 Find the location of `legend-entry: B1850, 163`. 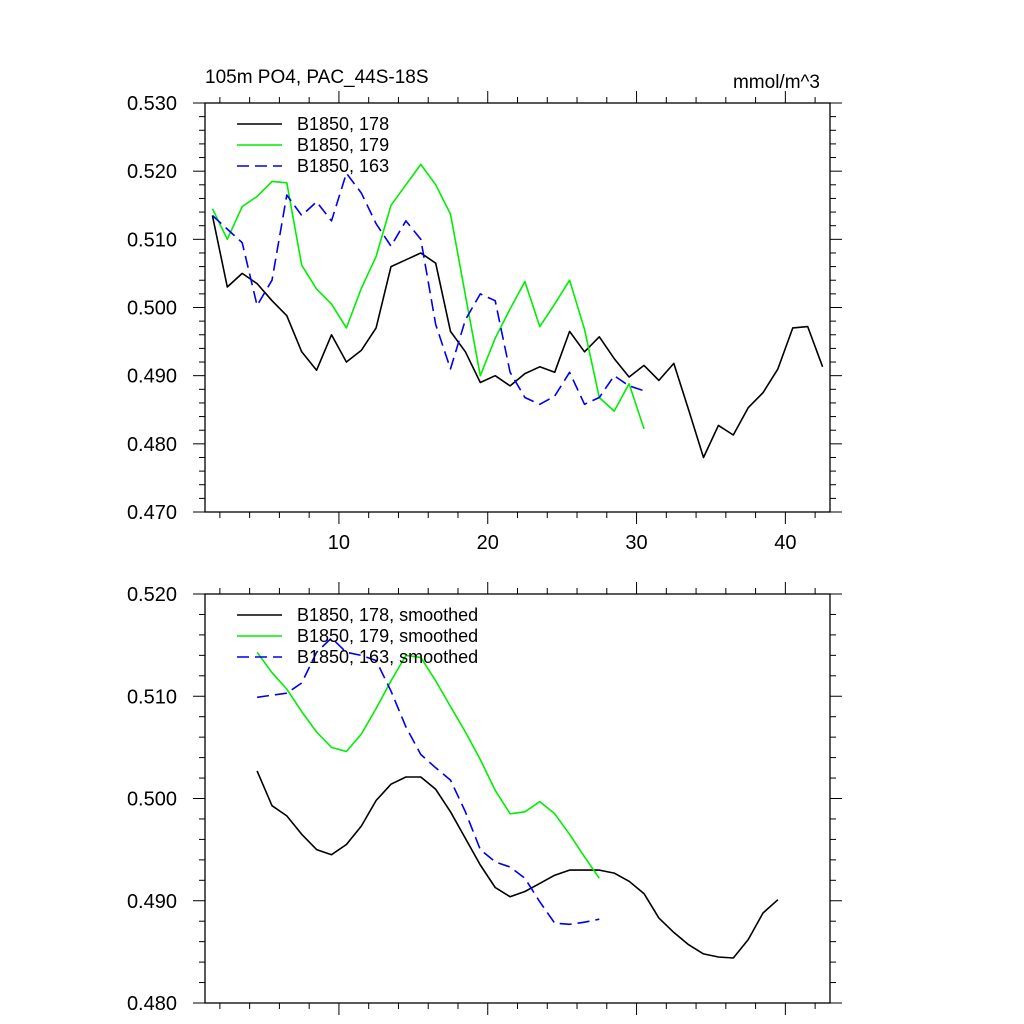

legend-entry: B1850, 163 is located at coordinates (343, 166).